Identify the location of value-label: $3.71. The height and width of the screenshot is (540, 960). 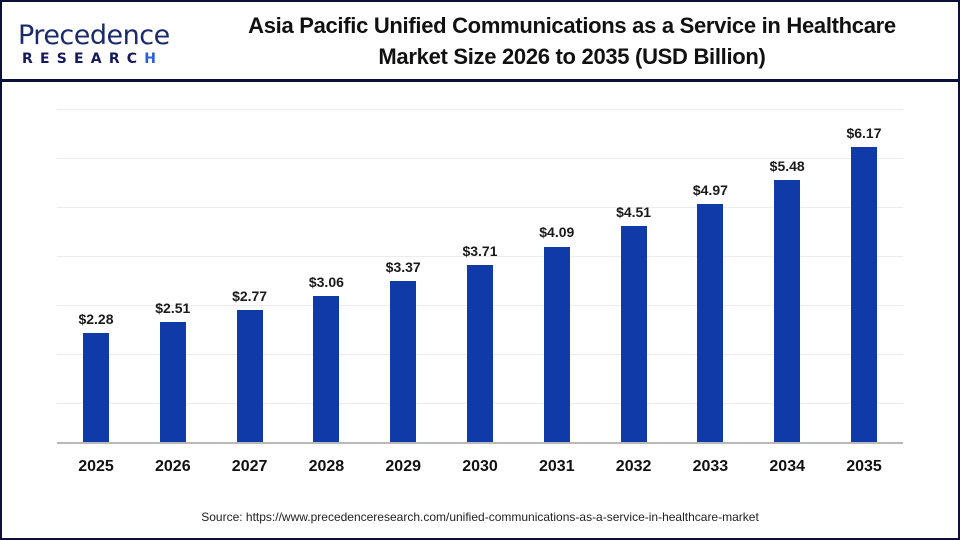
(480, 250).